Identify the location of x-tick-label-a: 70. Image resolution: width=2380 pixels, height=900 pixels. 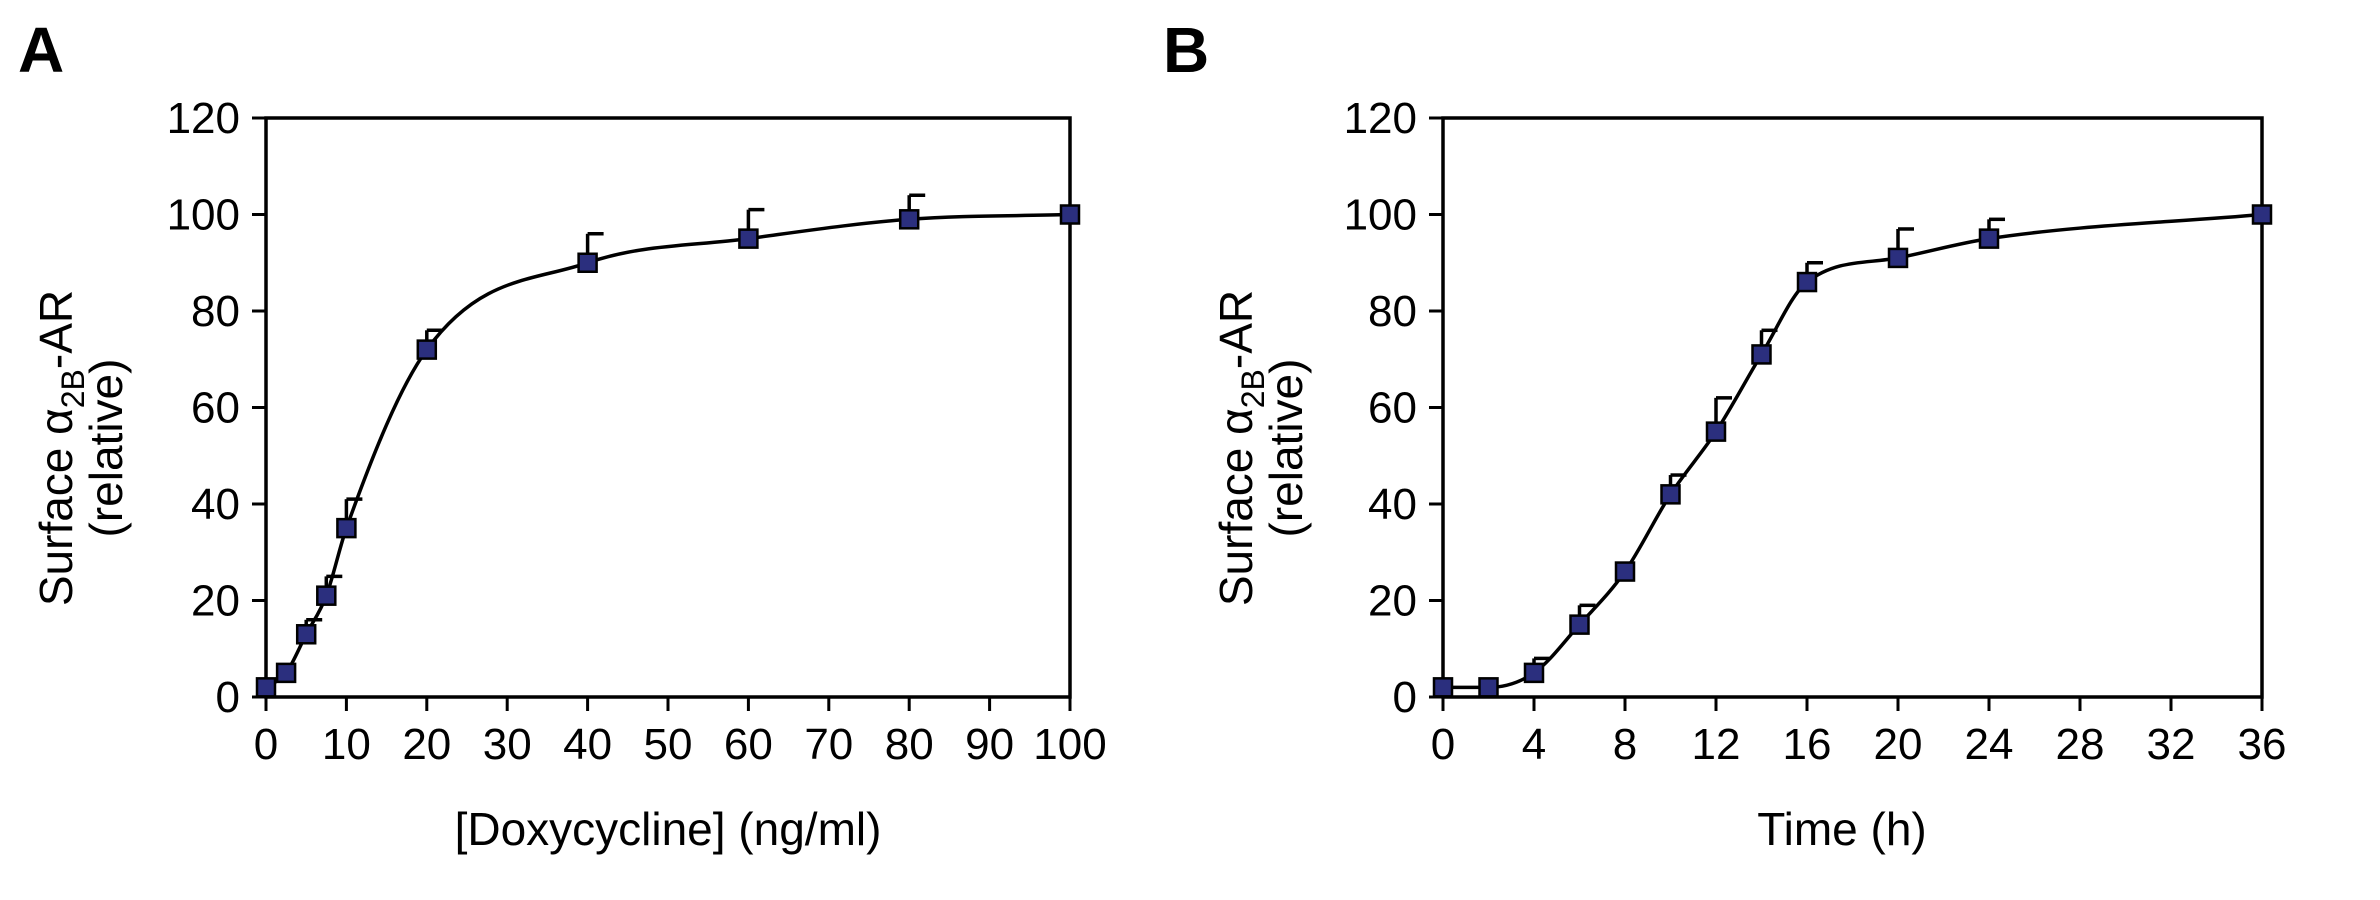
(828, 744).